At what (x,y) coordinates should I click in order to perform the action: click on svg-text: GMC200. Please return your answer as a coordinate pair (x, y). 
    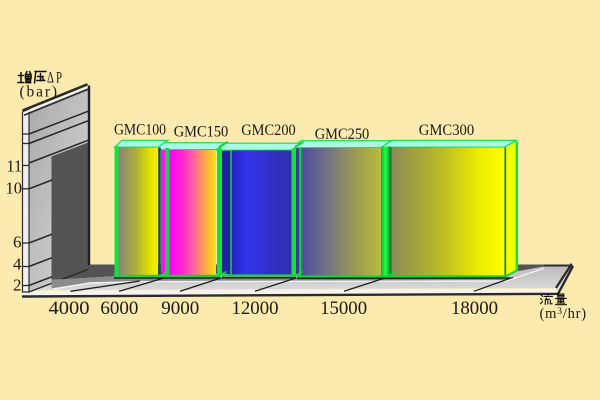
    Looking at the image, I should click on (268, 130).